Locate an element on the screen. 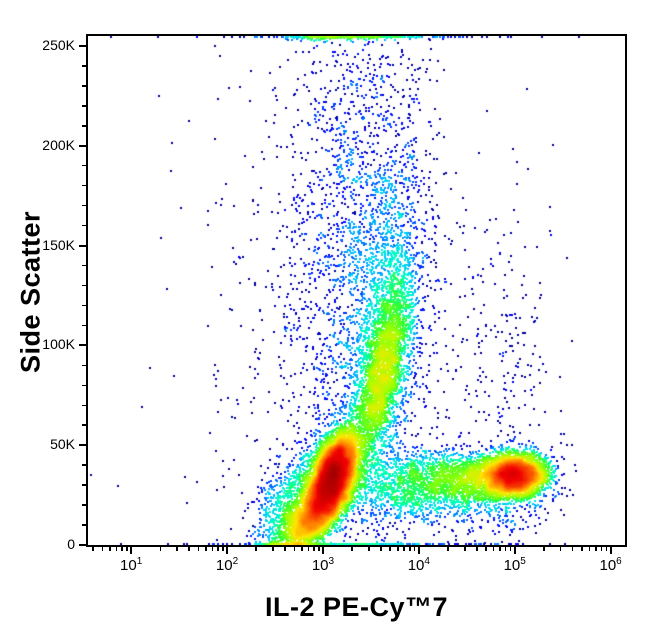  x-axis-tick-label: 102 is located at coordinates (227, 565).